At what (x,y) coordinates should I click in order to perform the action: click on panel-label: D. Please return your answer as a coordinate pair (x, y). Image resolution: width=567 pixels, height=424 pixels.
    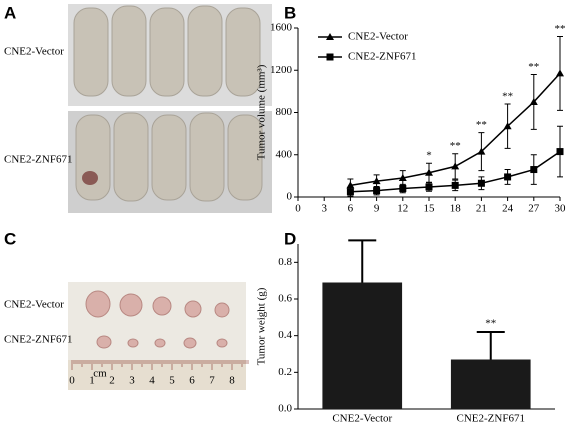
    Looking at the image, I should click on (290, 238).